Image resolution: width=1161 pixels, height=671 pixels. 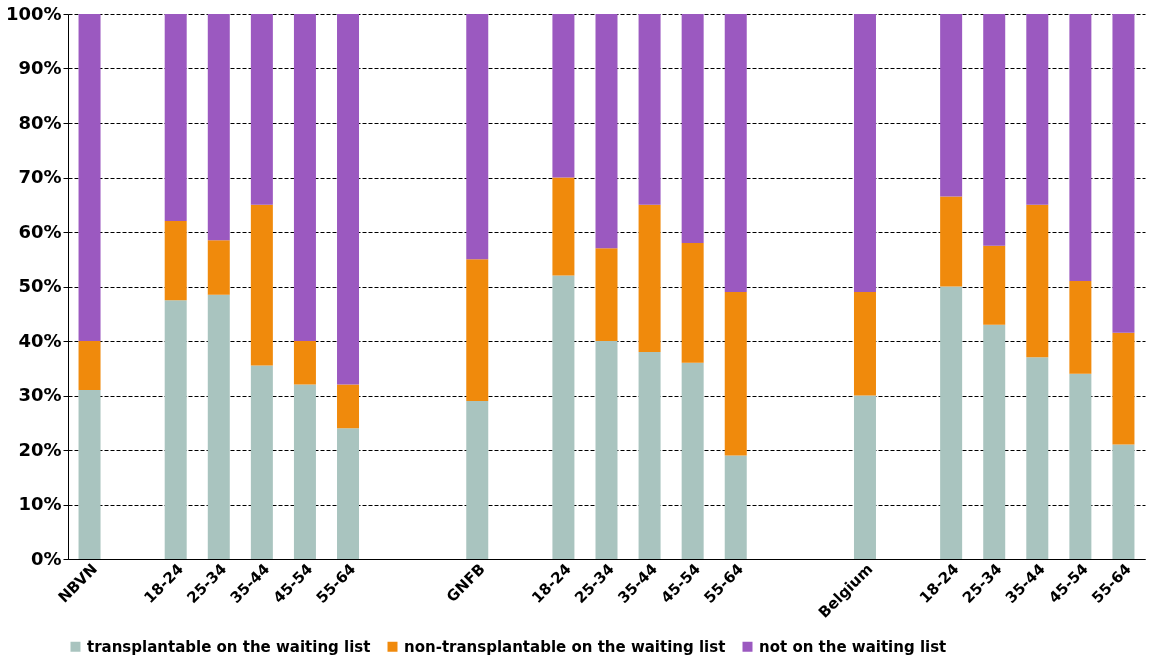 I want to click on y-tick-label: 40%, so click(x=40, y=340).